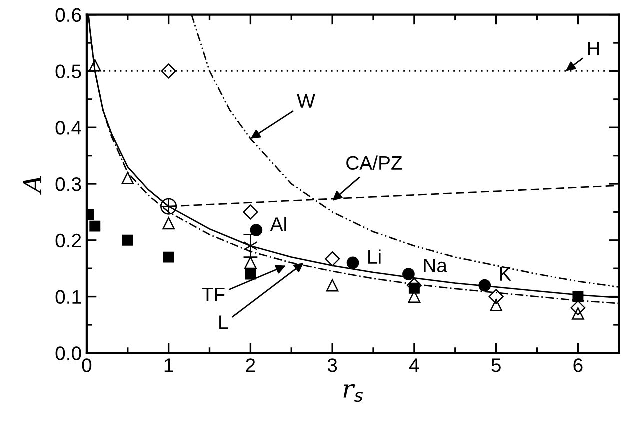 The width and height of the screenshot is (621, 424). Describe the element at coordinates (224, 323) in the screenshot. I see `annotation: L` at that location.